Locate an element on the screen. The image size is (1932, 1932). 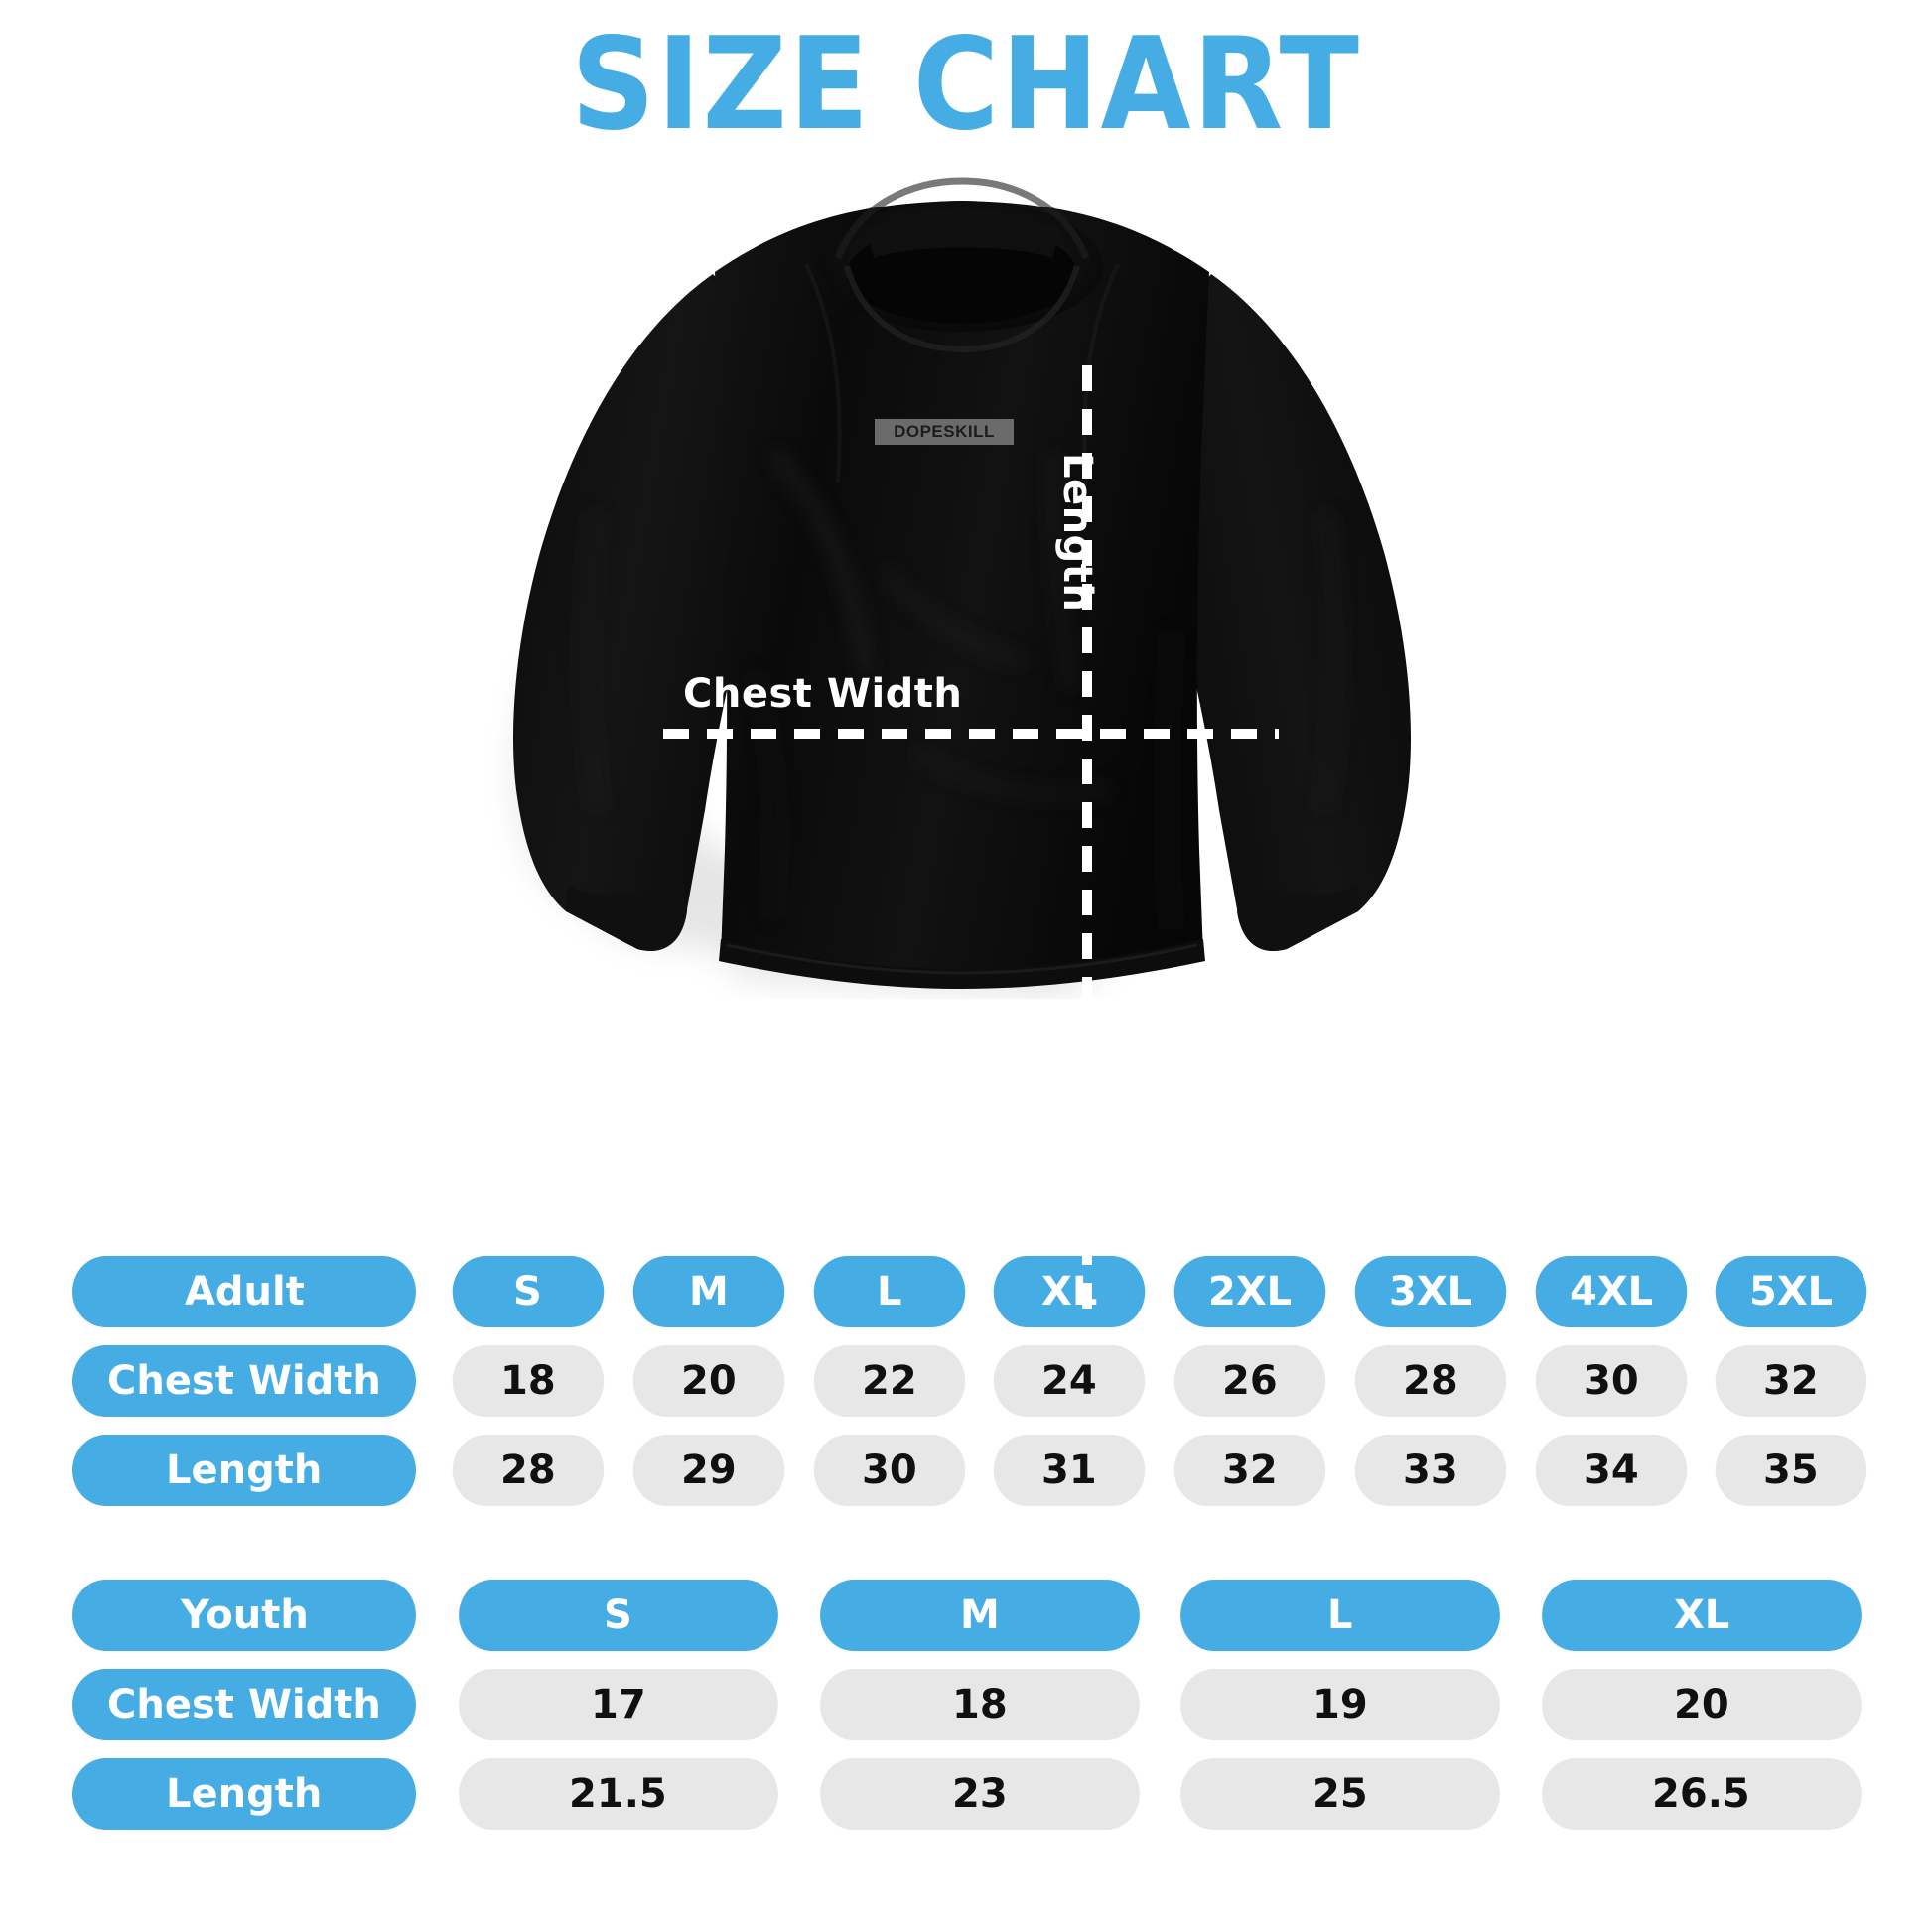
adult-length-5xl-text: 35 is located at coordinates (1791, 1470).